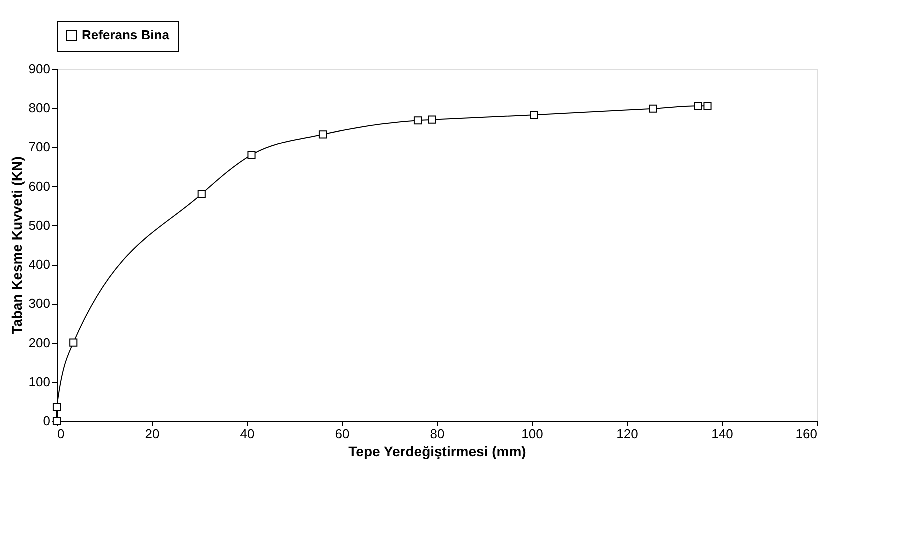 The image size is (900, 540). Describe the element at coordinates (39, 342) in the screenshot. I see `y-tick-label: 200` at that location.